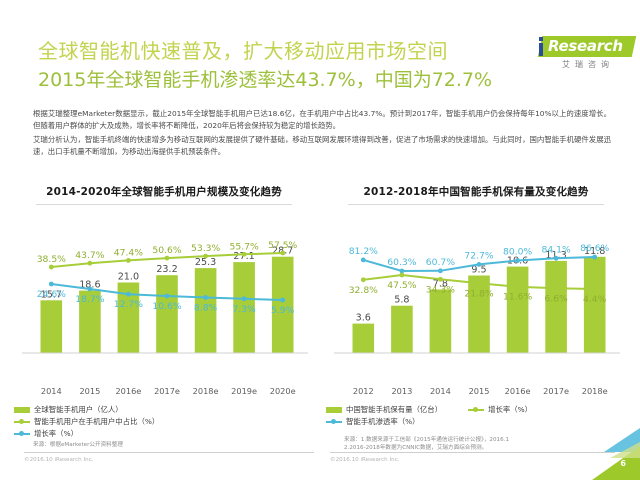 This screenshot has width=640, height=480. Describe the element at coordinates (173, 445) in the screenshot. I see `source-note-left: 来源：根据eMarketer公开资料整理` at that location.